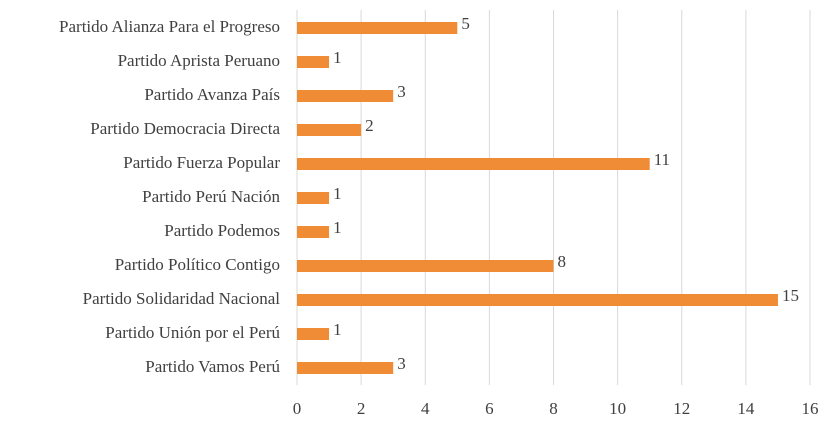 The image size is (822, 423). I want to click on y-tick-label: Partido Perú Nación, so click(211, 196).